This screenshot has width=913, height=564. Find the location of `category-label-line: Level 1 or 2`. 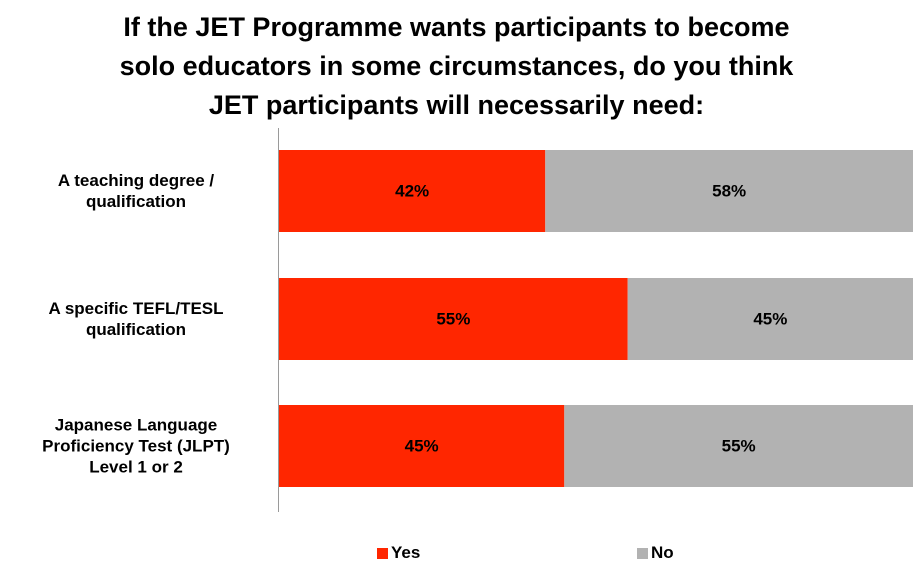

category-label-line: Level 1 or 2 is located at coordinates (136, 467).